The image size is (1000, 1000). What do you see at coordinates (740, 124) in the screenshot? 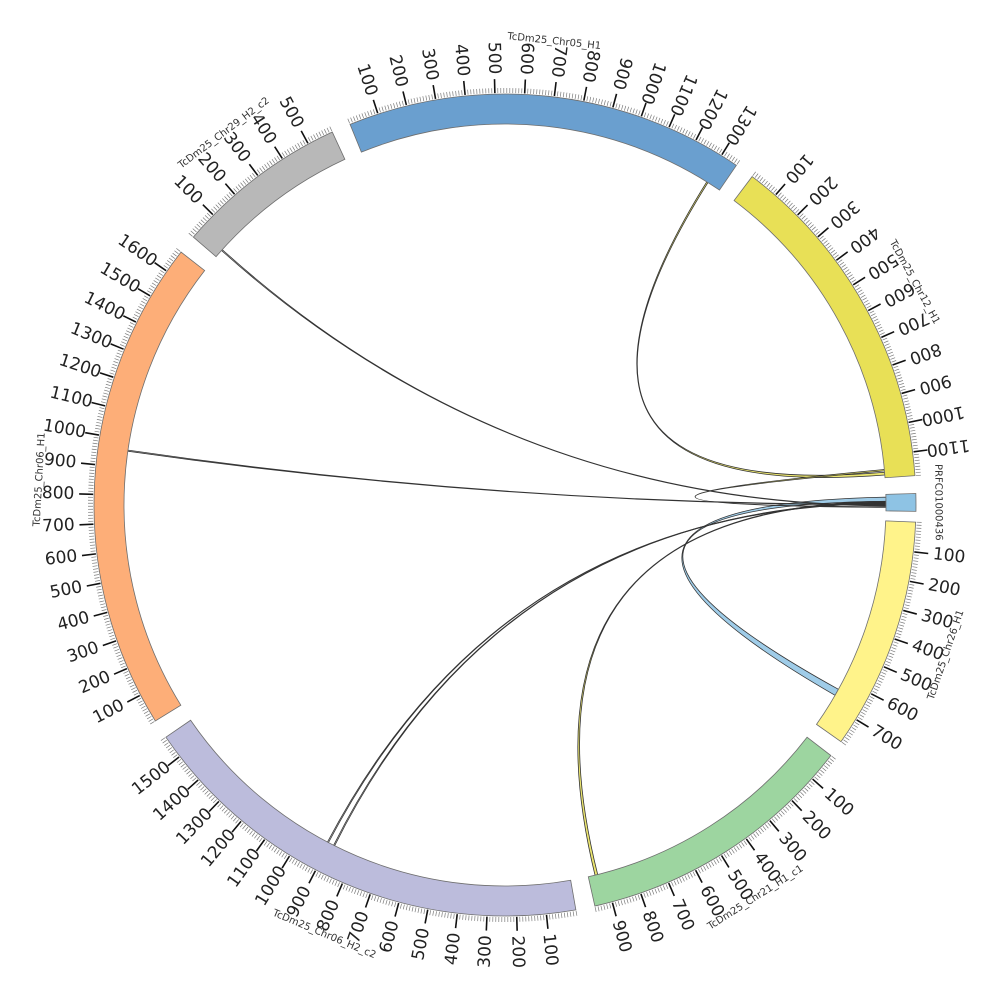
I see `tick-label: 1300` at bounding box center [740, 124].